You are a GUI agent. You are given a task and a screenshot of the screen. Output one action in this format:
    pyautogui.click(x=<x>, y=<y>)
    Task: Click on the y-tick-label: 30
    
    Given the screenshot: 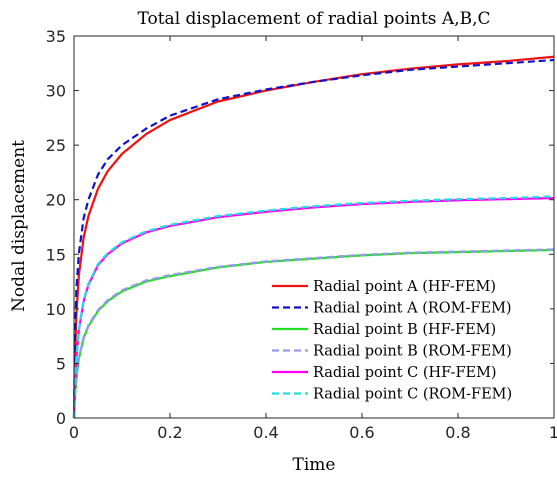 What is the action you would take?
    pyautogui.click(x=56, y=91)
    